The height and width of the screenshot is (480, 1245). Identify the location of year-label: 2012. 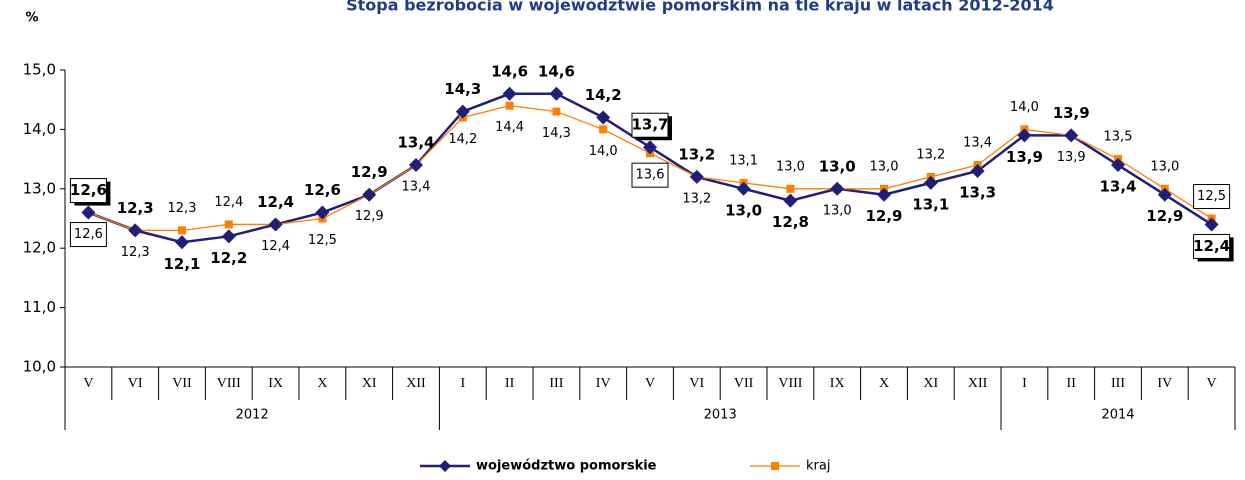
(252, 415).